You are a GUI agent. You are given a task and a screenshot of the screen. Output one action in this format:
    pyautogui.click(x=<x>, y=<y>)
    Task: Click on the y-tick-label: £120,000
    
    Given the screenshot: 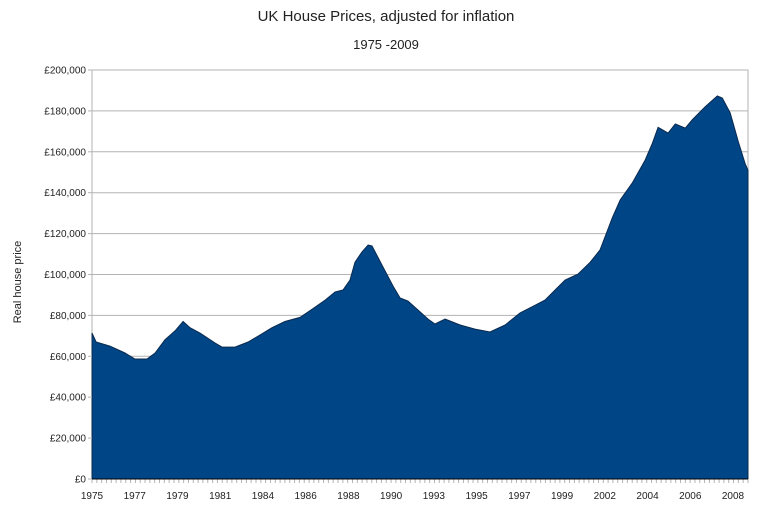 What is the action you would take?
    pyautogui.click(x=65, y=234)
    